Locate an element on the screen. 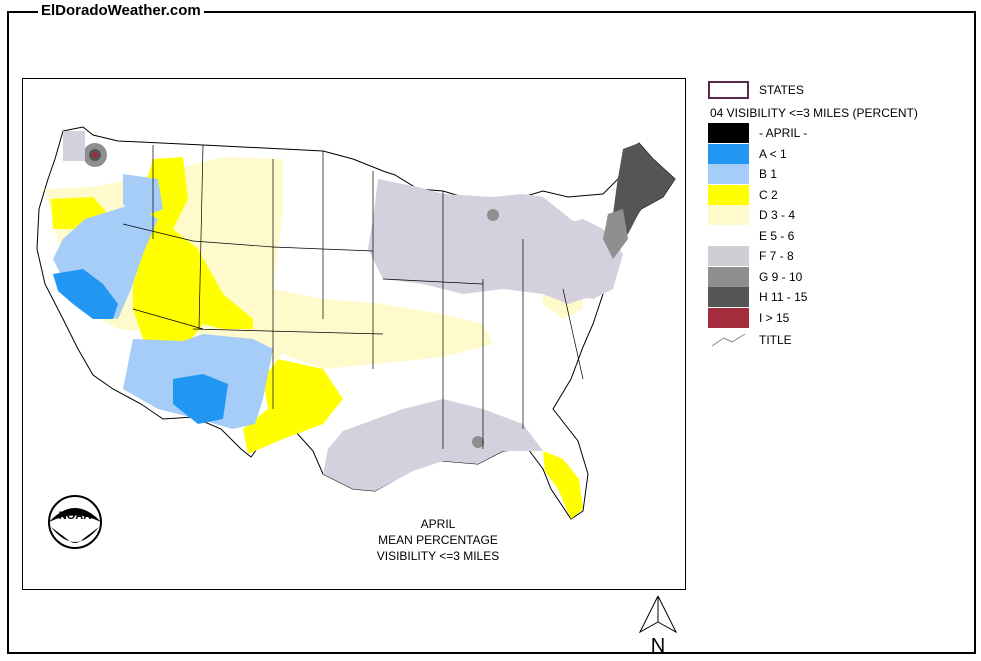 This screenshot has height=661, width=981. legend-heading: 04 VISIBILITY <=3 MILES (PERCENT) is located at coordinates (814, 113).